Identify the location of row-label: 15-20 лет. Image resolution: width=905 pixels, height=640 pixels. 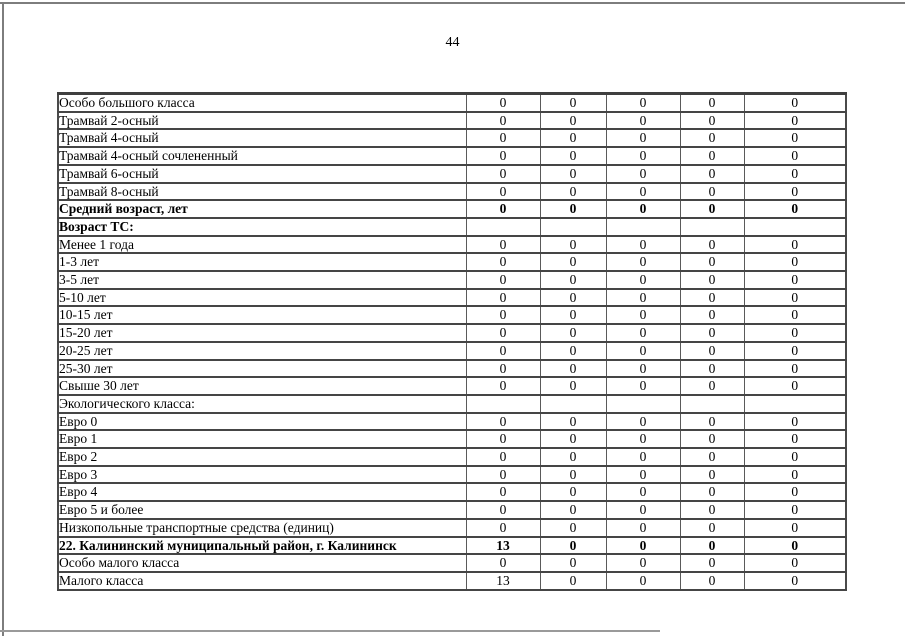
(262, 333).